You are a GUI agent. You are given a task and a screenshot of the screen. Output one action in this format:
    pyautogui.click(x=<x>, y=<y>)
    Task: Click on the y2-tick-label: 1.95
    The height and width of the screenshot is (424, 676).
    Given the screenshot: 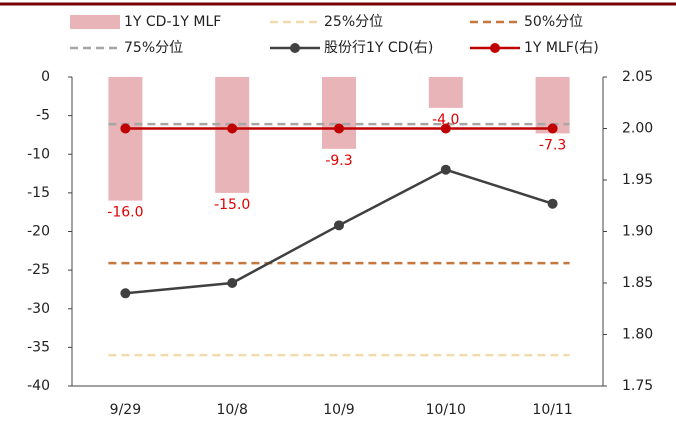 What is the action you would take?
    pyautogui.click(x=637, y=180)
    